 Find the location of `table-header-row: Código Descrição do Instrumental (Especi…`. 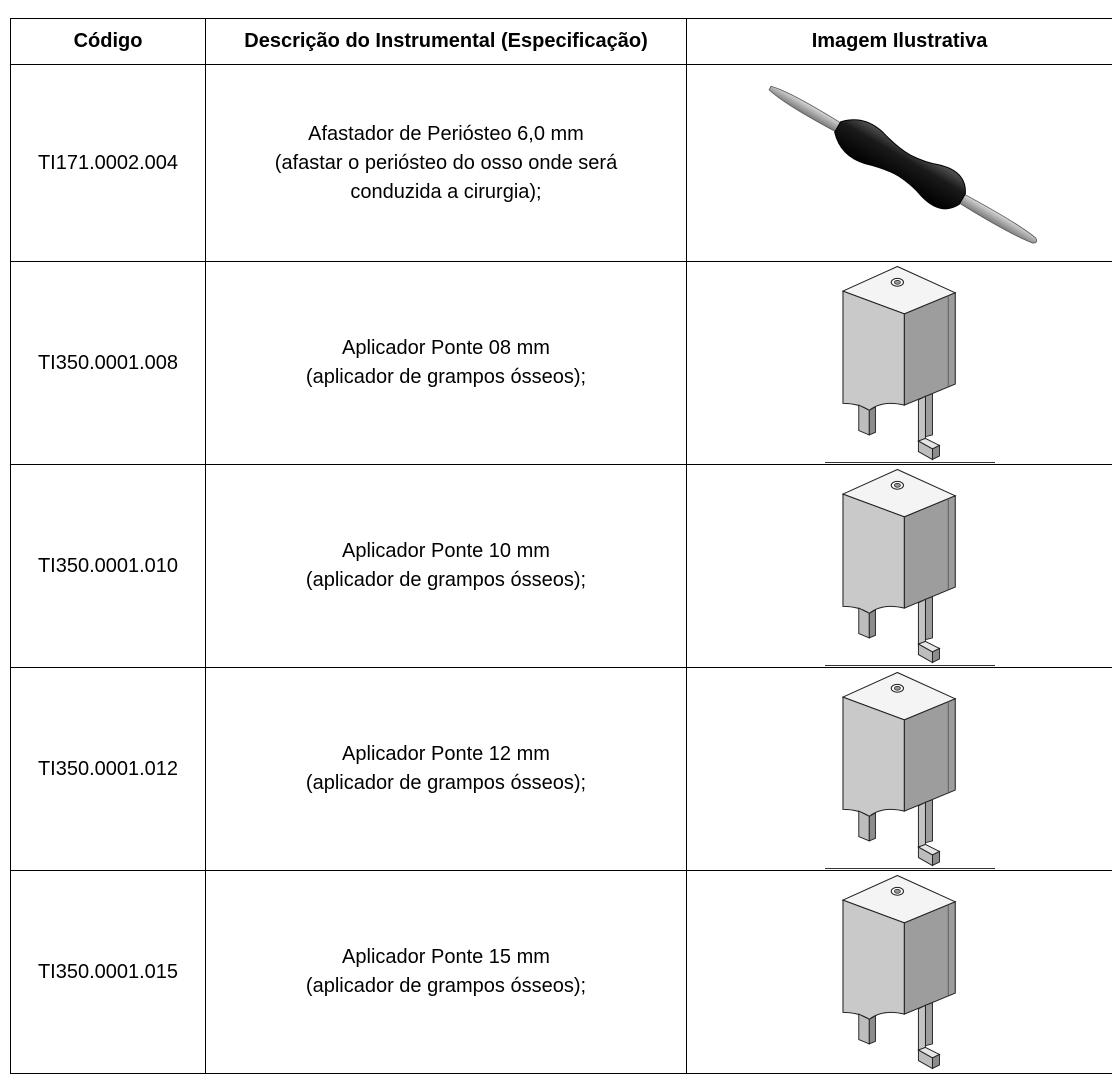

table-header-row: Código Descrição do Instrumental (Especi… is located at coordinates (561, 41).